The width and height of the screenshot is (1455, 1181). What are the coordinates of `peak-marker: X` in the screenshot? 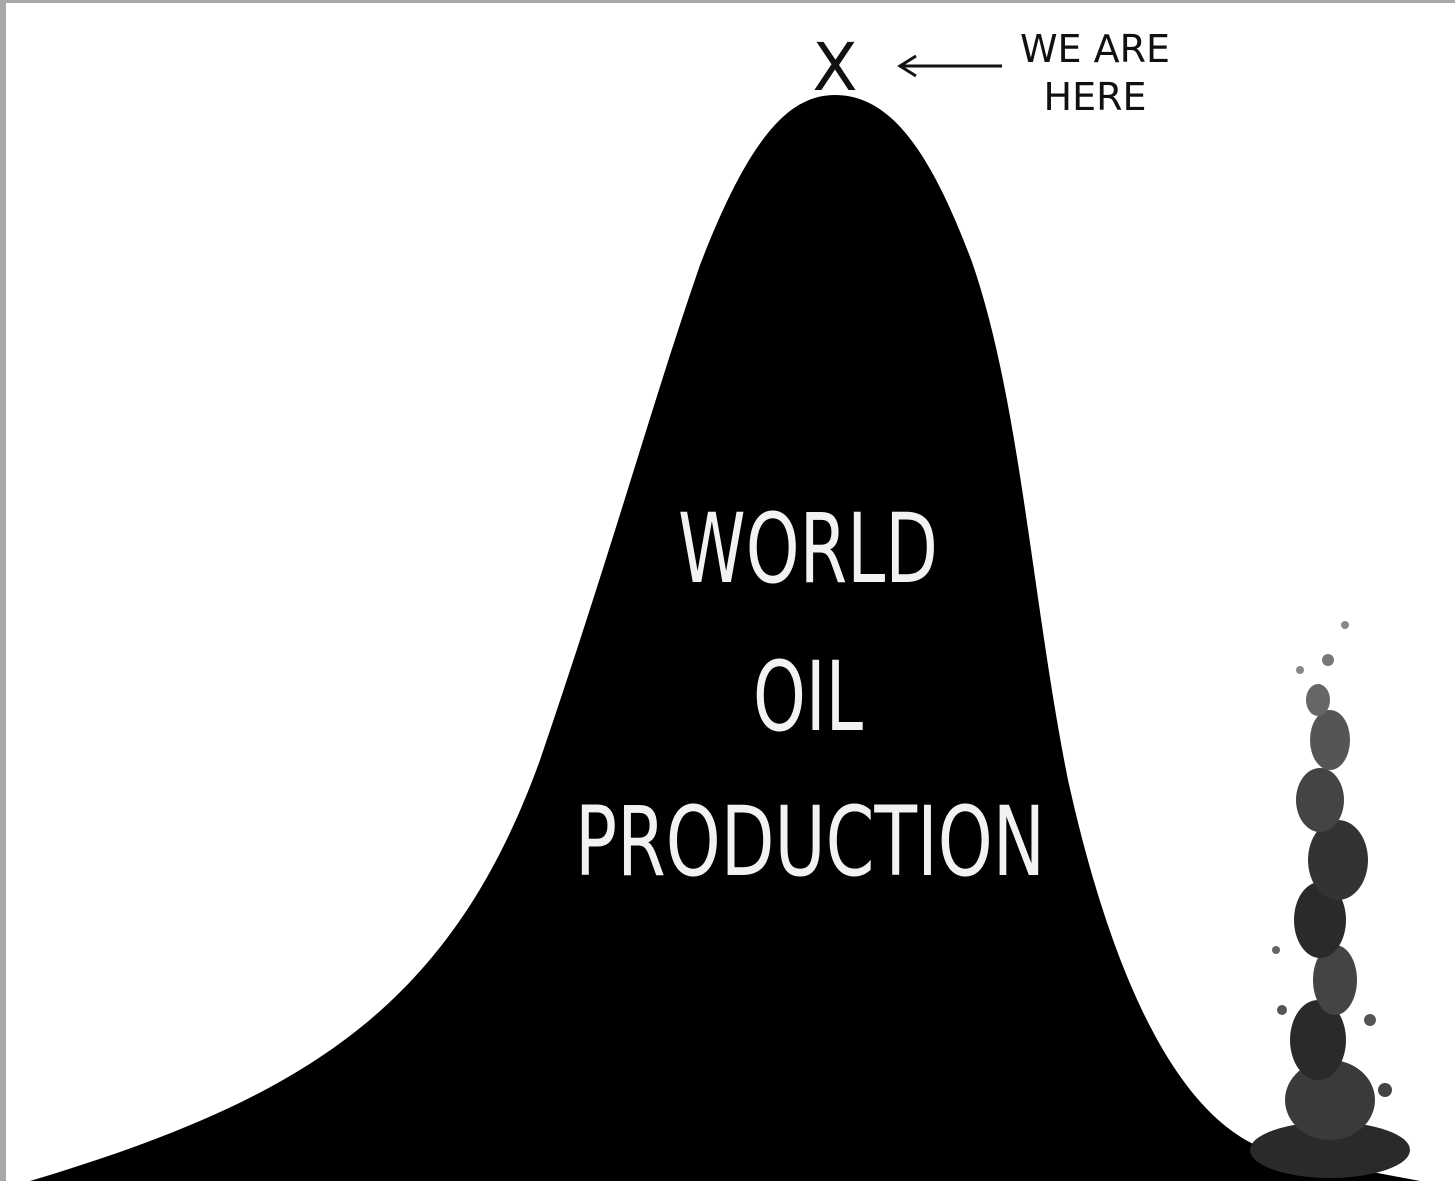 It's located at (834, 67).